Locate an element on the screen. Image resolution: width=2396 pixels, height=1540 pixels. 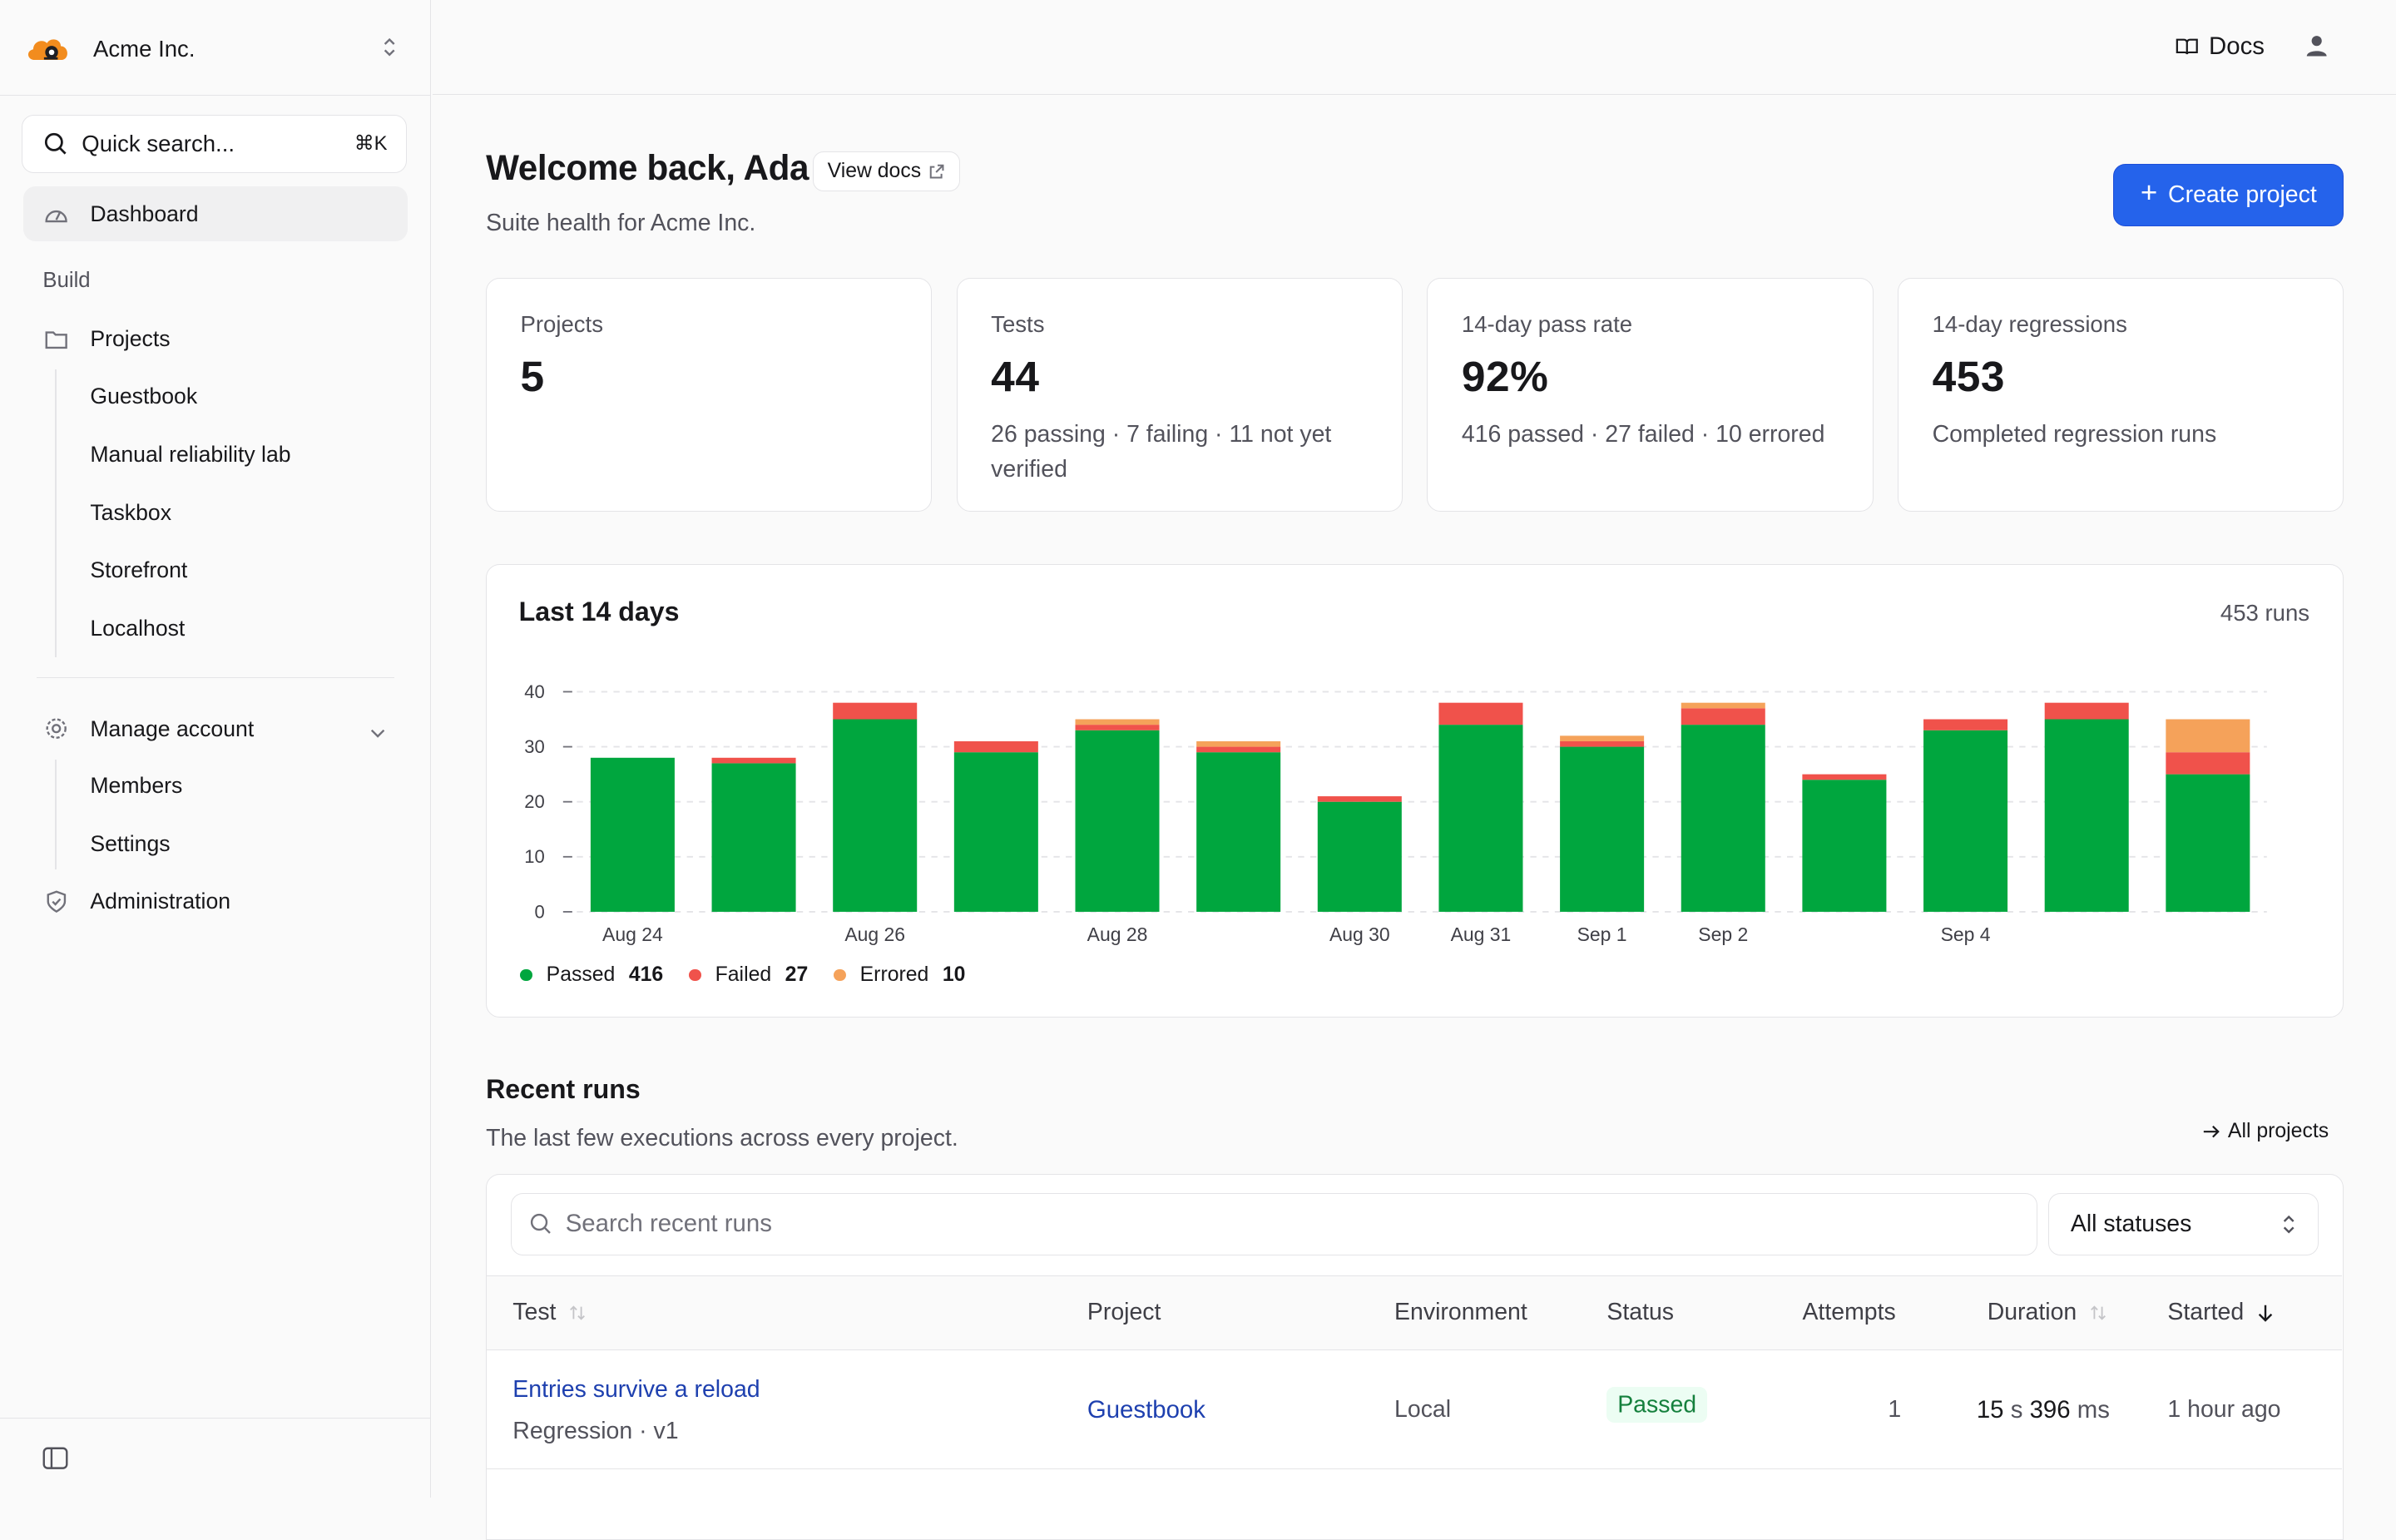
shield-icon is located at coordinates (57, 901).